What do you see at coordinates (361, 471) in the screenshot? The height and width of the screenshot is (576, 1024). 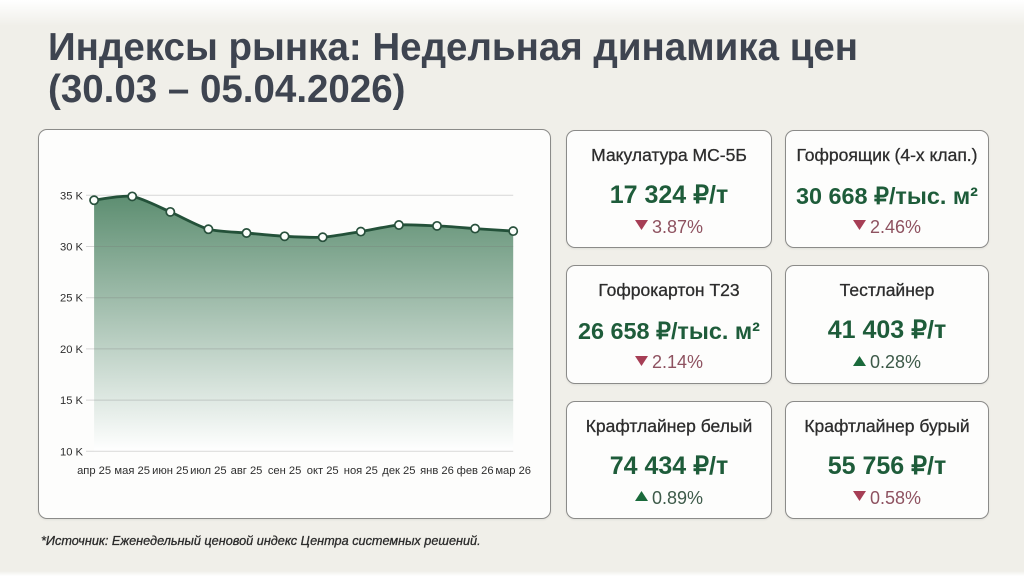 I see `svg-text: ноя 25` at bounding box center [361, 471].